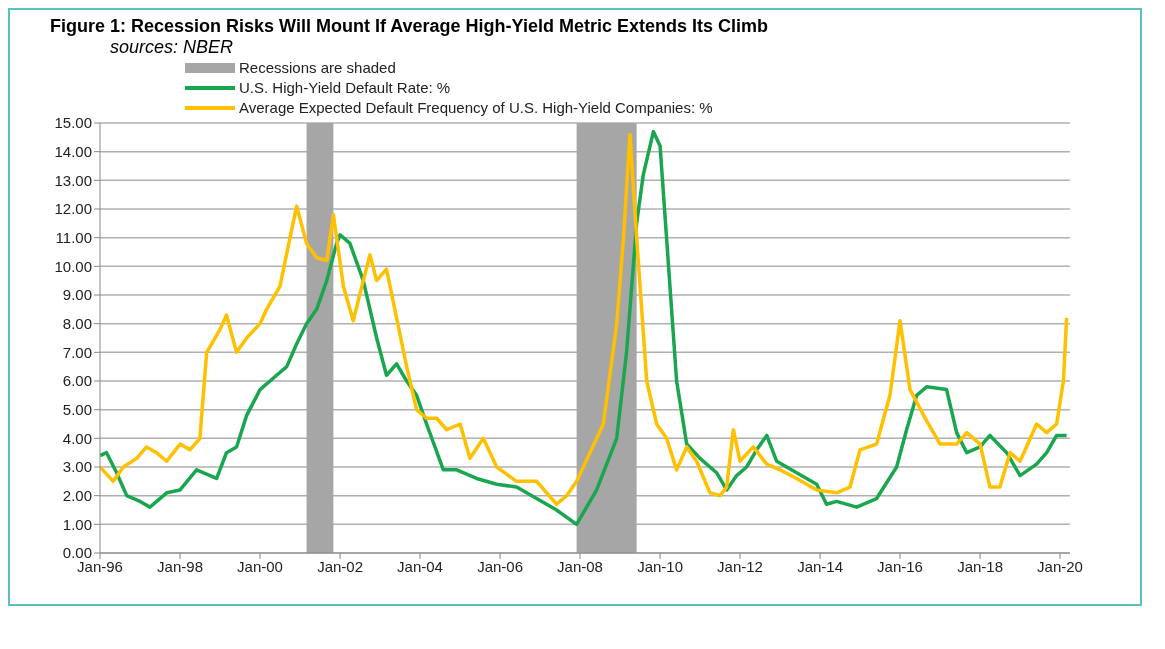 Image resolution: width=1165 pixels, height=649 pixels. Describe the element at coordinates (660, 566) in the screenshot. I see `x-tick-label: Jan-10` at that location.